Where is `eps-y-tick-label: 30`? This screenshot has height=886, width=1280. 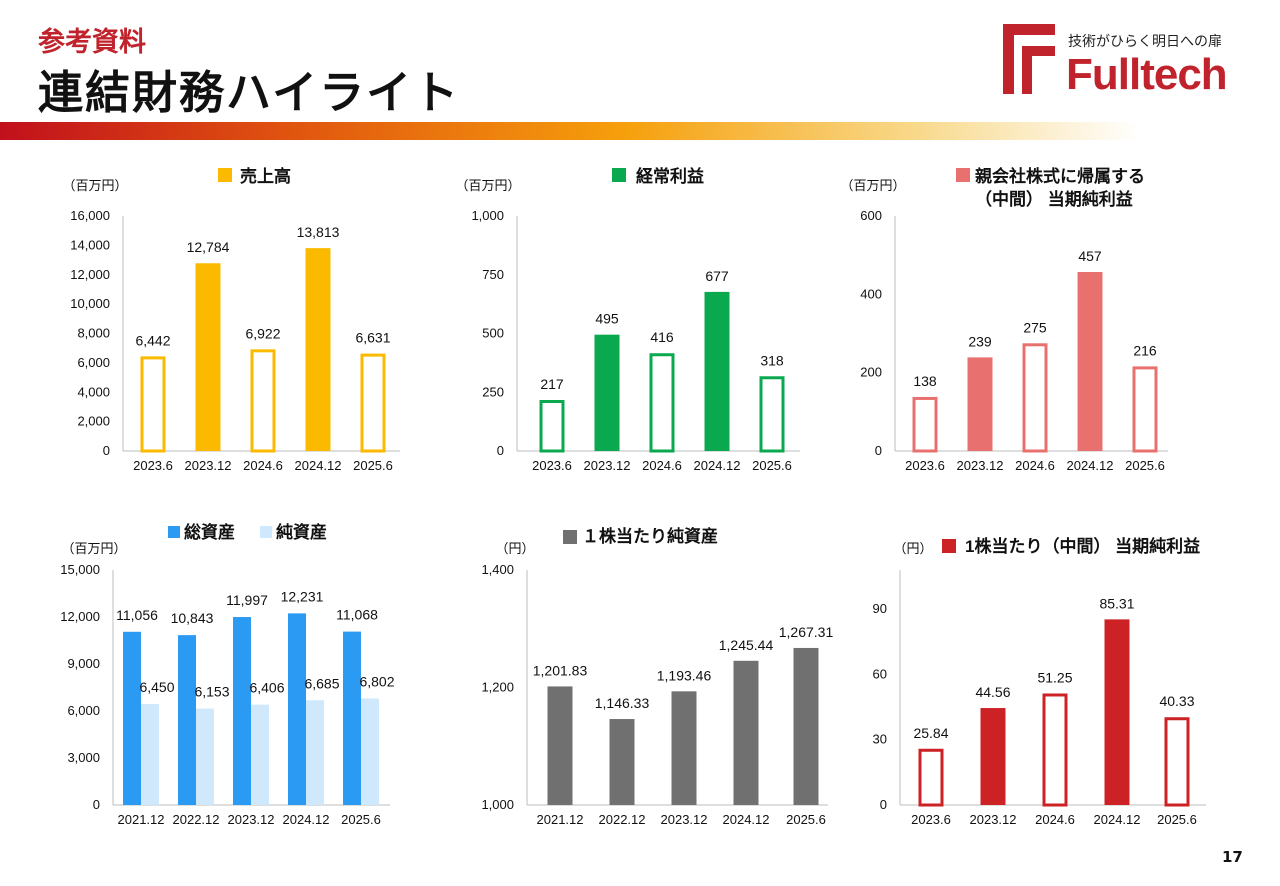
eps-y-tick-label: 30 is located at coordinates (880, 739).